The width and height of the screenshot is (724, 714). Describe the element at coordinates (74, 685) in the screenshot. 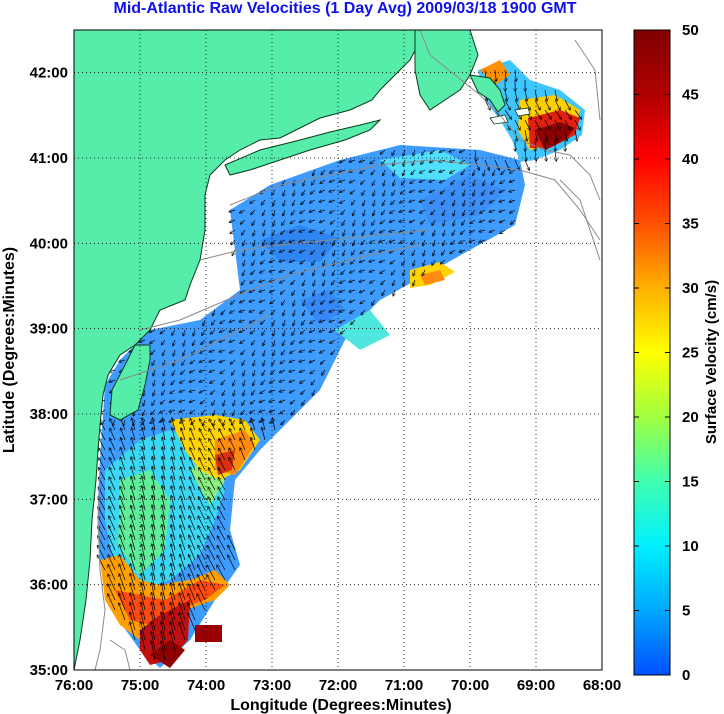

I see `x-tick-label: 76:00` at that location.